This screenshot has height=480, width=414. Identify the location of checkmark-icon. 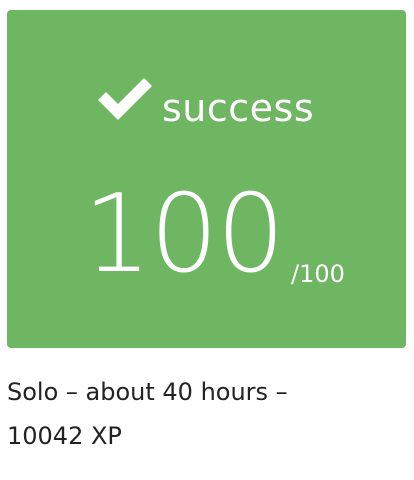
(125, 99).